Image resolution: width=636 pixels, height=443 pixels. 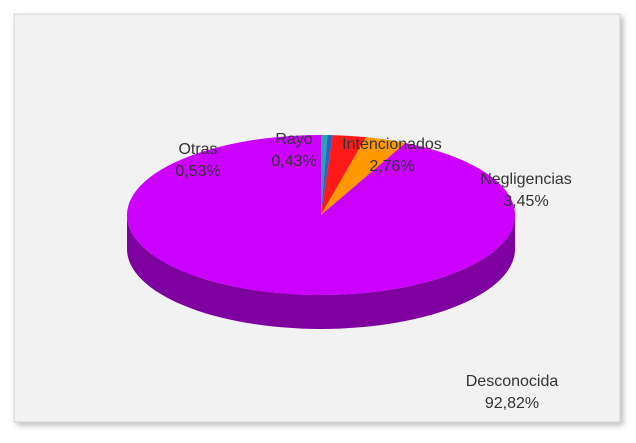 What do you see at coordinates (525, 201) in the screenshot?
I see `slice-value-label: 3,45%` at bounding box center [525, 201].